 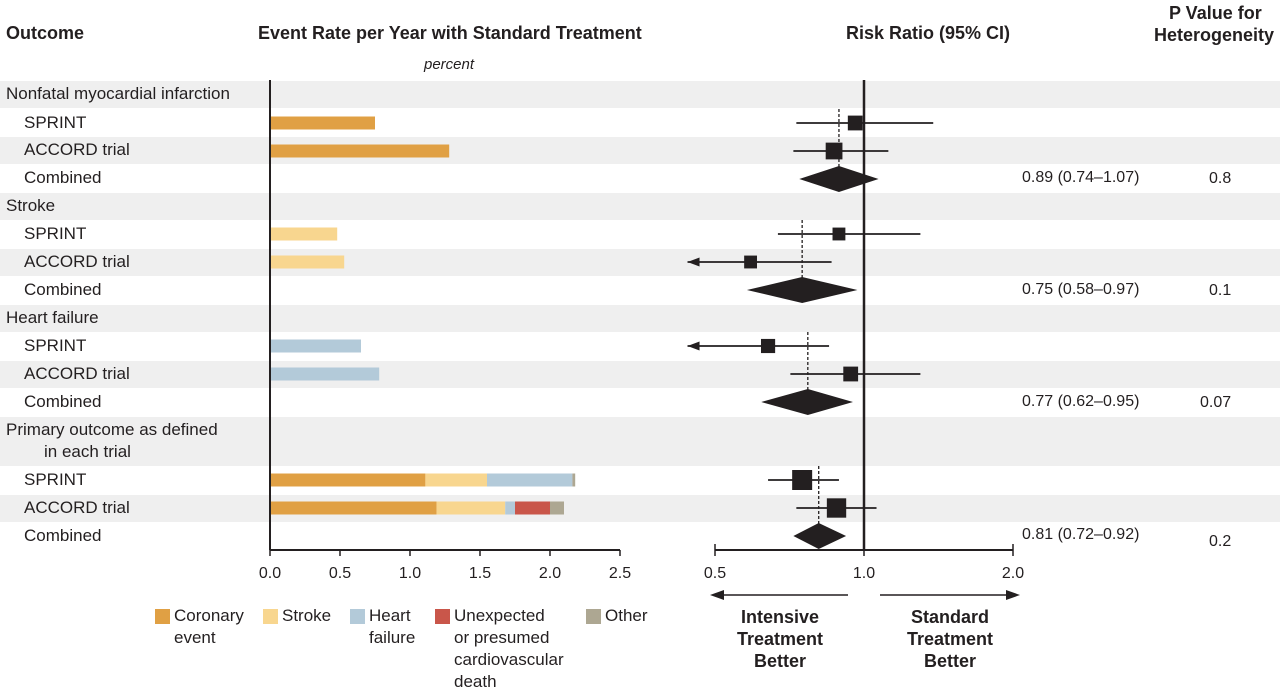 I want to click on header-risk-ratio: Risk Ratio (95% CI), so click(x=928, y=33).